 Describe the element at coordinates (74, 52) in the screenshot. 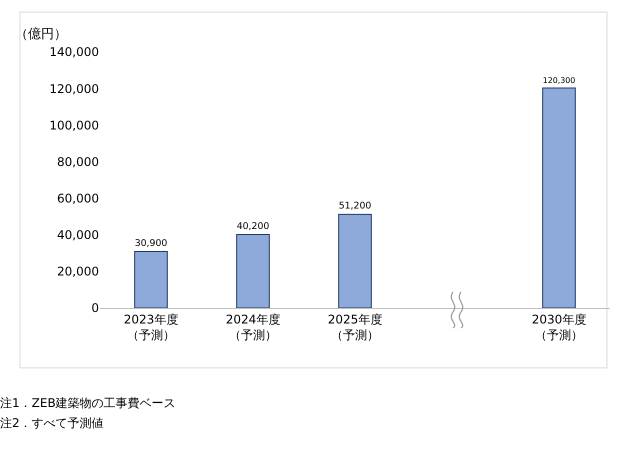

I see `y-tick-label: 140,000` at that location.